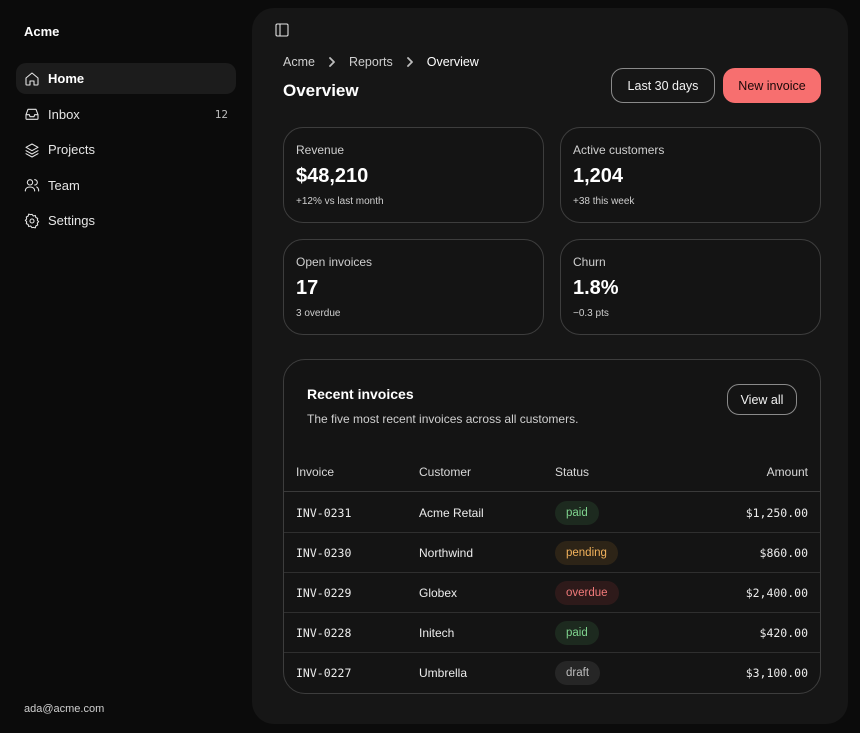 Image resolution: width=860 pixels, height=733 pixels. Describe the element at coordinates (619, 150) in the screenshot. I see `stat-label: Active customers` at that location.